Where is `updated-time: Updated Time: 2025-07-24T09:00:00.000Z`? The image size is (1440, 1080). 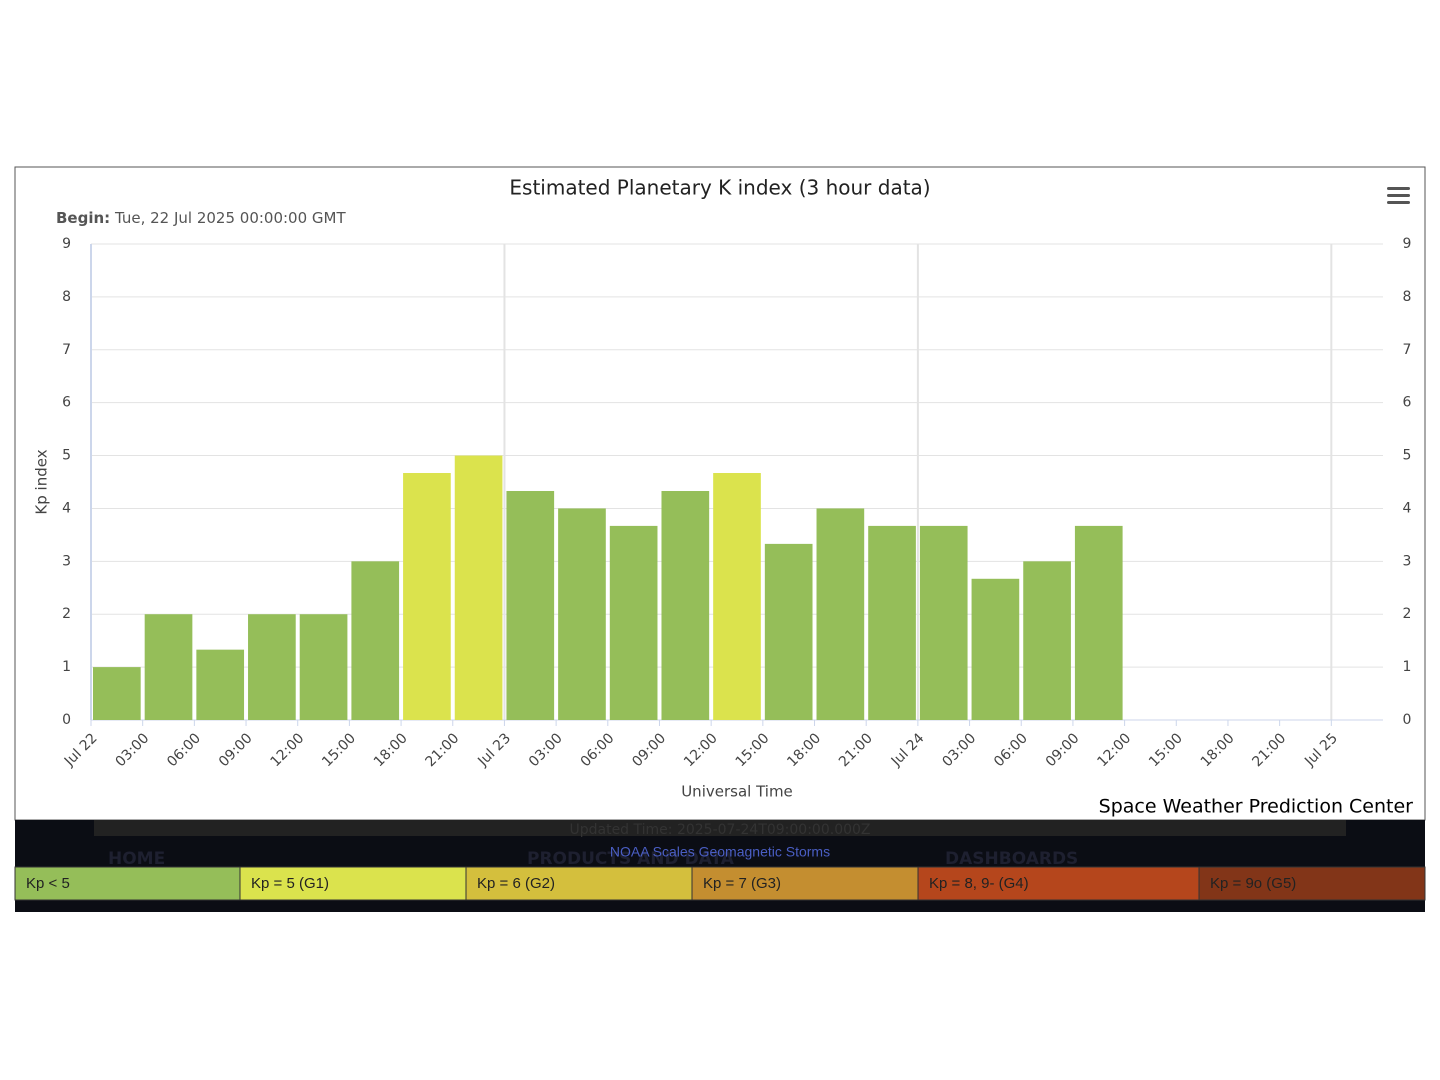 updated-time: Updated Time: 2025-07-24T09:00:00.000Z is located at coordinates (719, 830).